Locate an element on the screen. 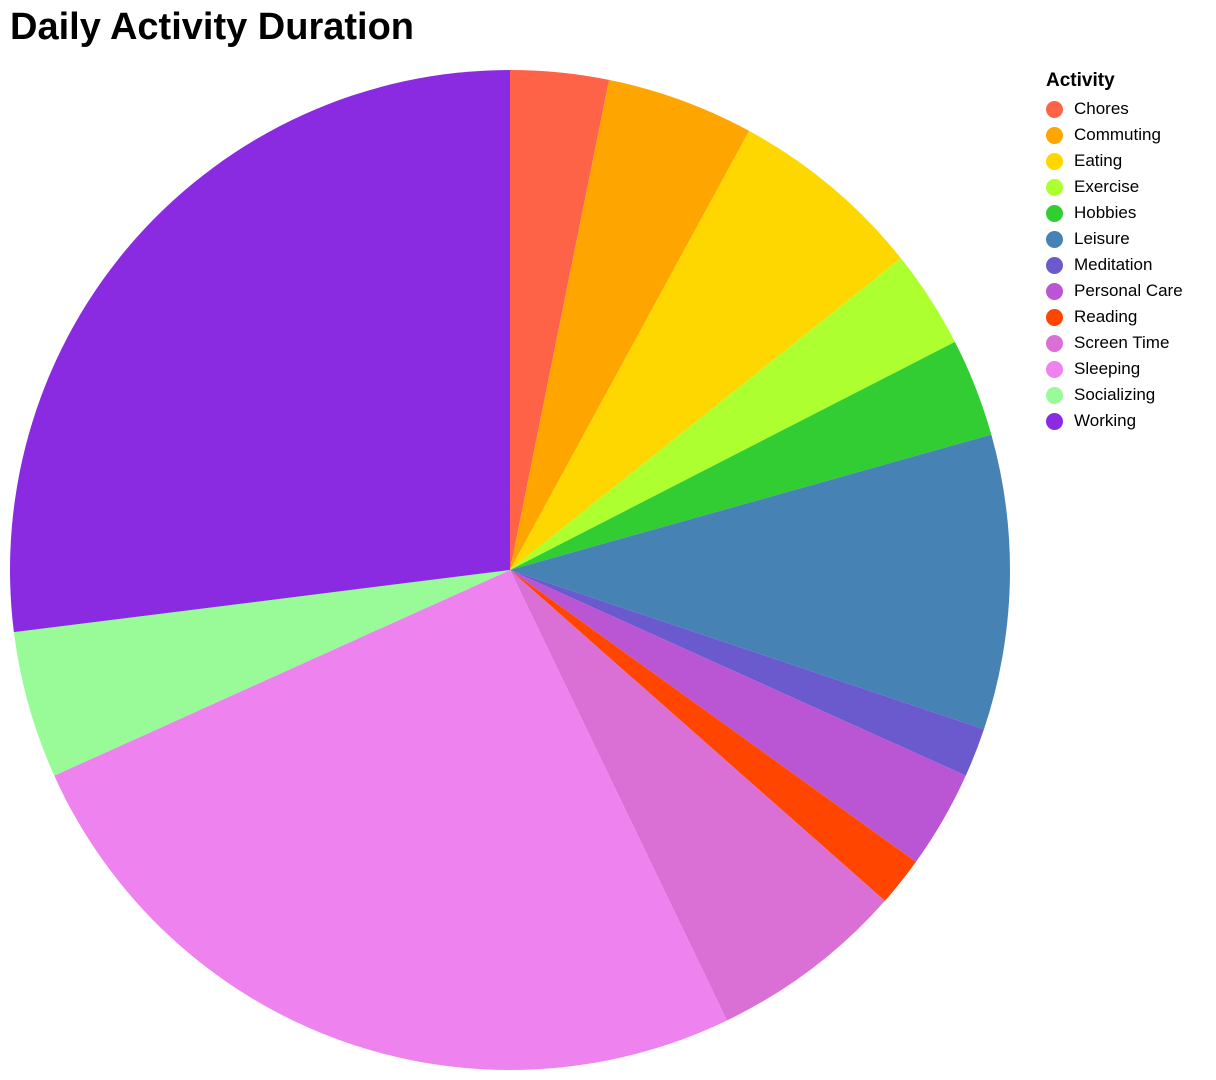 The width and height of the screenshot is (1216, 1080). legend-item-sleeping: Sleeping is located at coordinates (1114, 369).